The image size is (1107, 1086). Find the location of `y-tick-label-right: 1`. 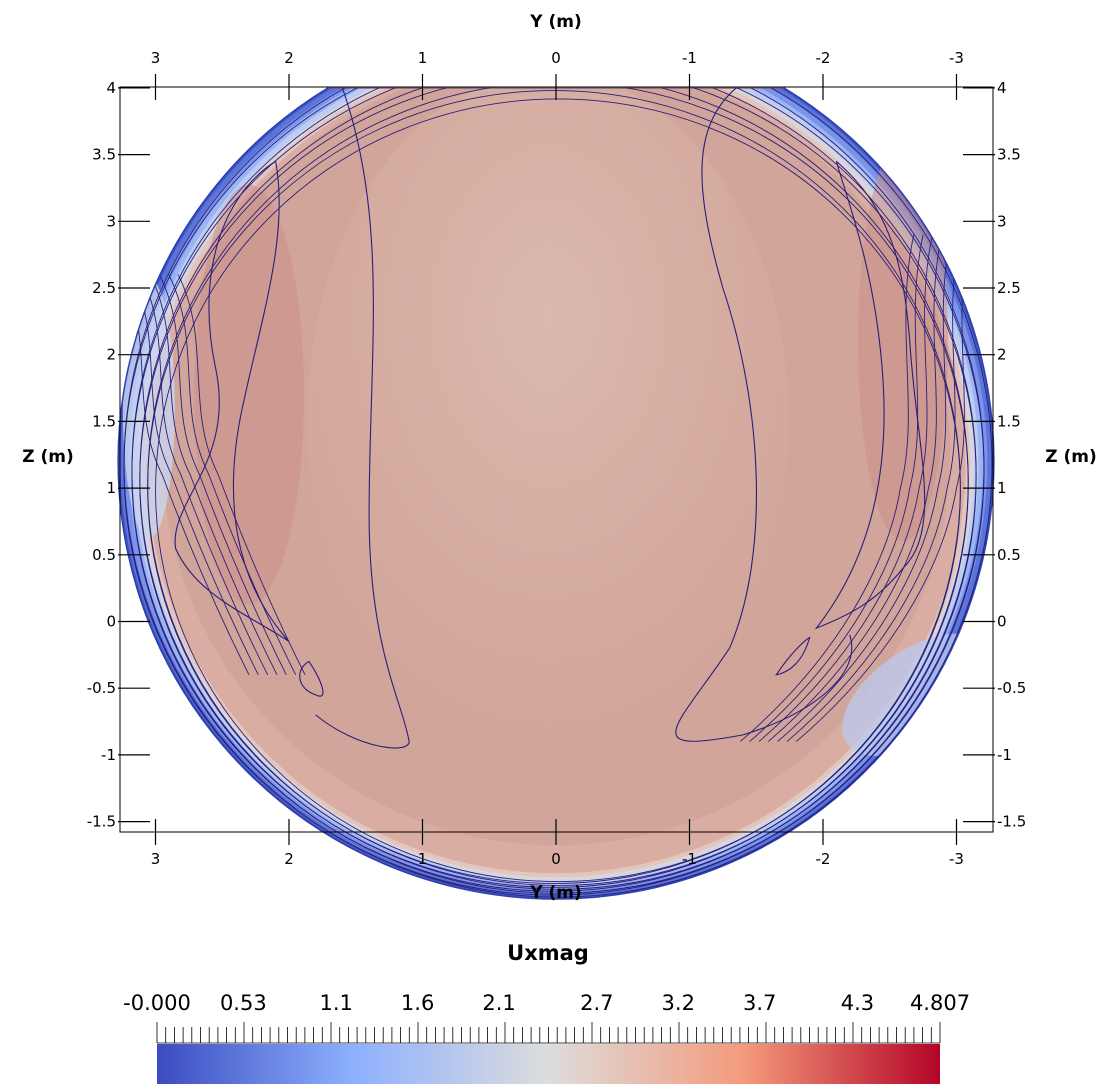

y-tick-label-right: 1 is located at coordinates (1002, 488).